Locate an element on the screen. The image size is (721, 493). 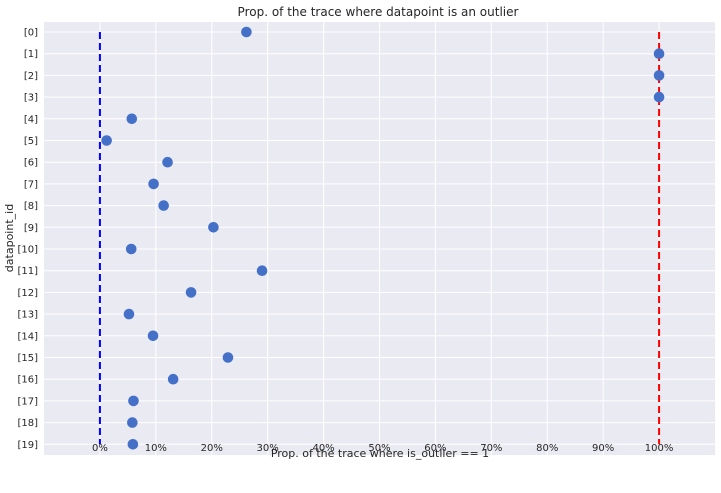
x-tick-label: 0% is located at coordinates (100, 448).